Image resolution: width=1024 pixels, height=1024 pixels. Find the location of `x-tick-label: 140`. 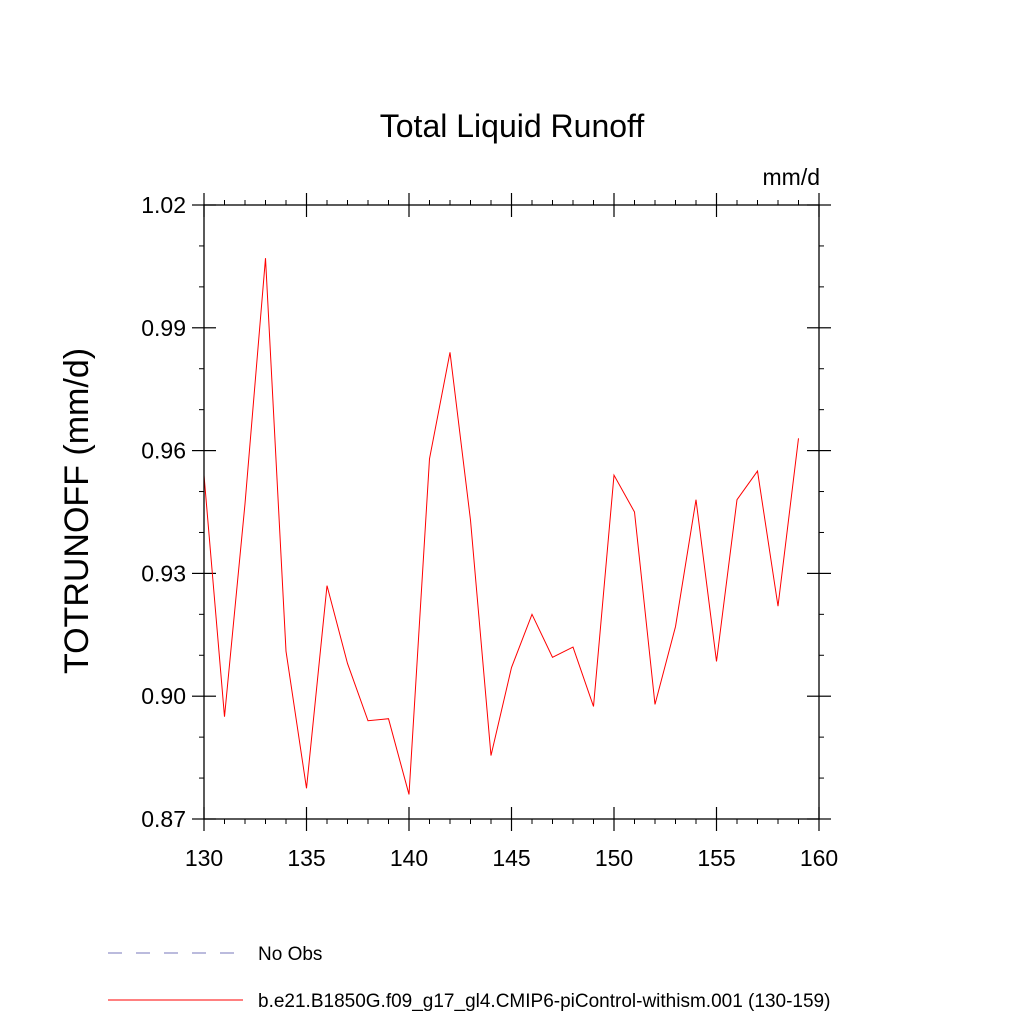

x-tick-label: 140 is located at coordinates (409, 858).